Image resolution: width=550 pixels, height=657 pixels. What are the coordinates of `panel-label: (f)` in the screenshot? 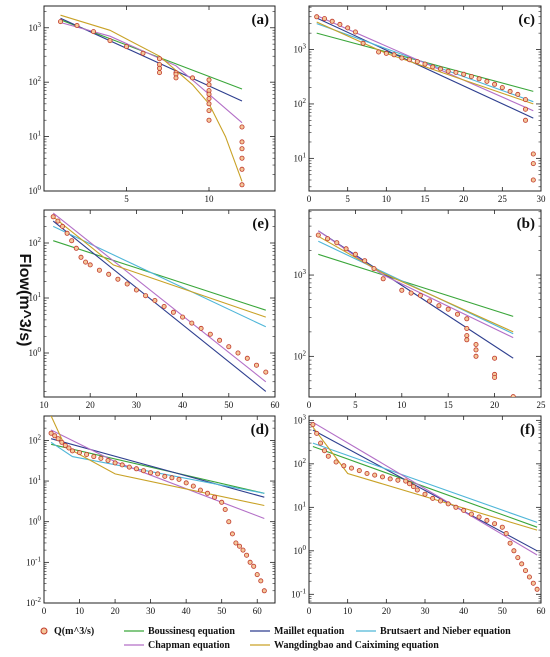 It's located at (527, 430).